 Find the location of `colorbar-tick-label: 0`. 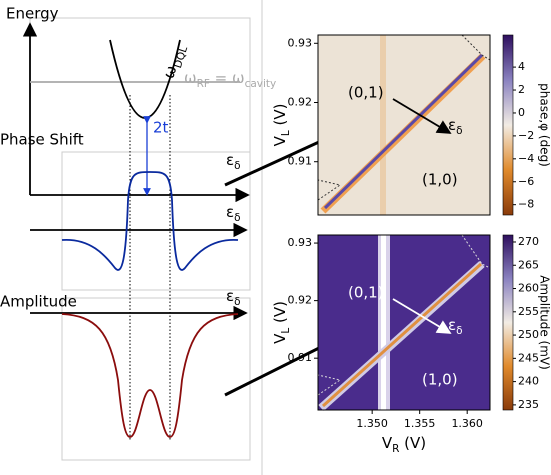

colorbar-tick-label: 0 is located at coordinates (521, 112).